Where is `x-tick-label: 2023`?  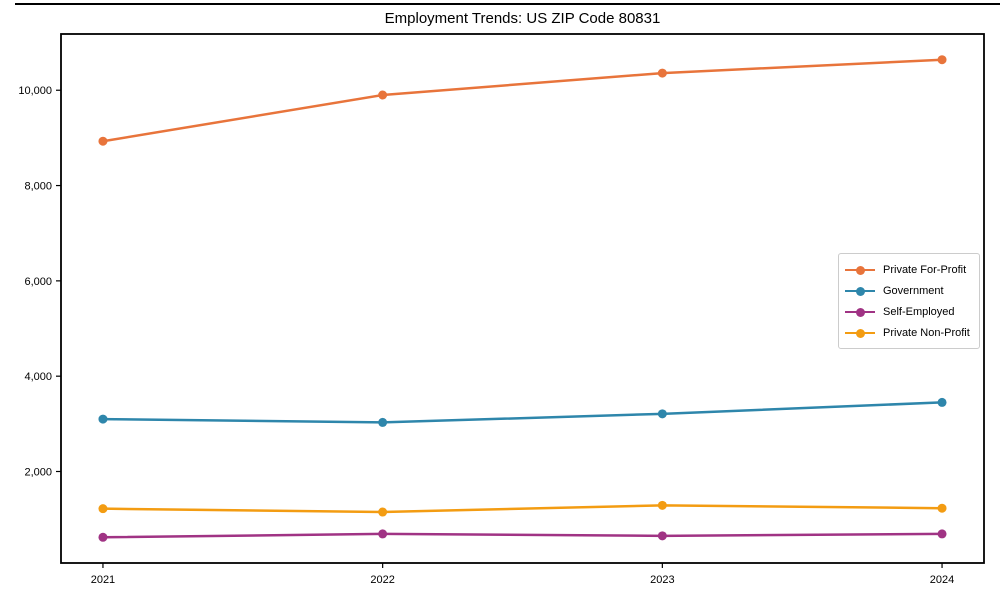 x-tick-label: 2023 is located at coordinates (662, 580).